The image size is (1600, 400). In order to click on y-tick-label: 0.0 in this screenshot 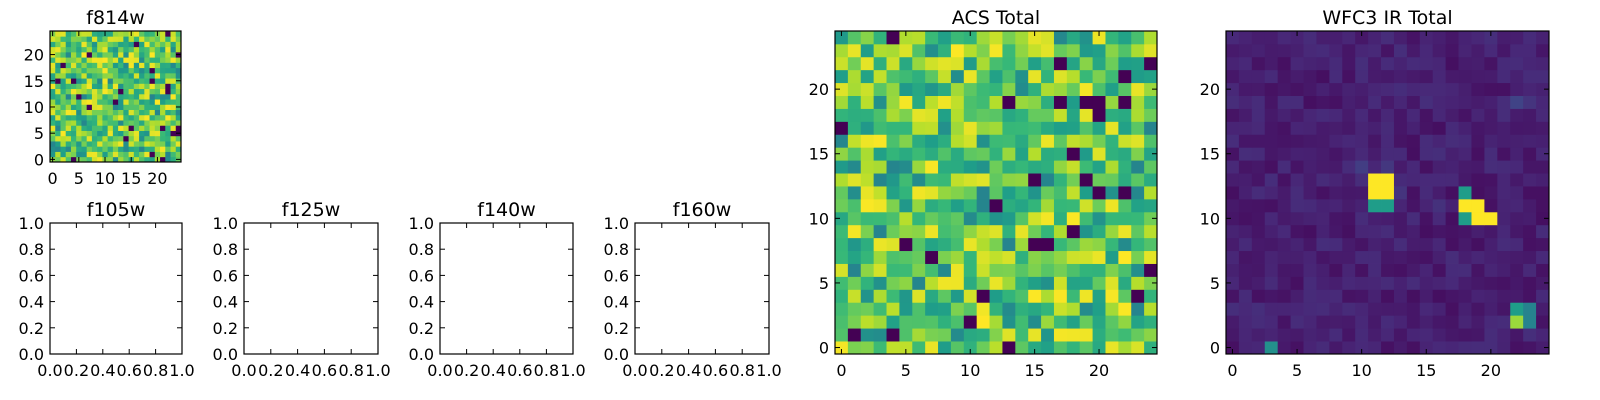, I will do `click(421, 354)`.